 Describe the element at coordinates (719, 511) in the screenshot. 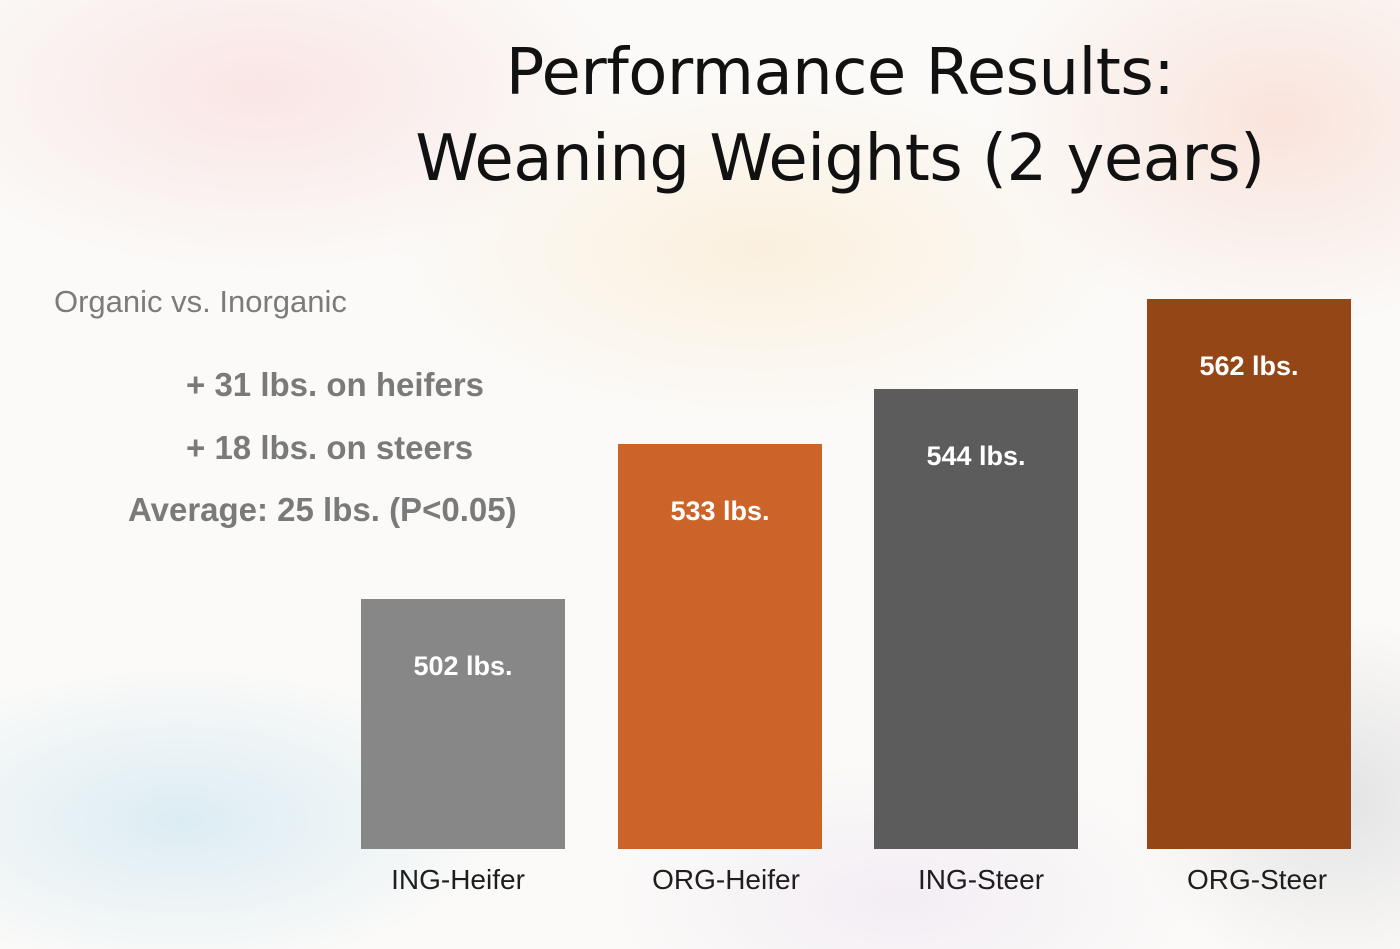

I see `data-label-org-heifer: 533 lbs.` at that location.